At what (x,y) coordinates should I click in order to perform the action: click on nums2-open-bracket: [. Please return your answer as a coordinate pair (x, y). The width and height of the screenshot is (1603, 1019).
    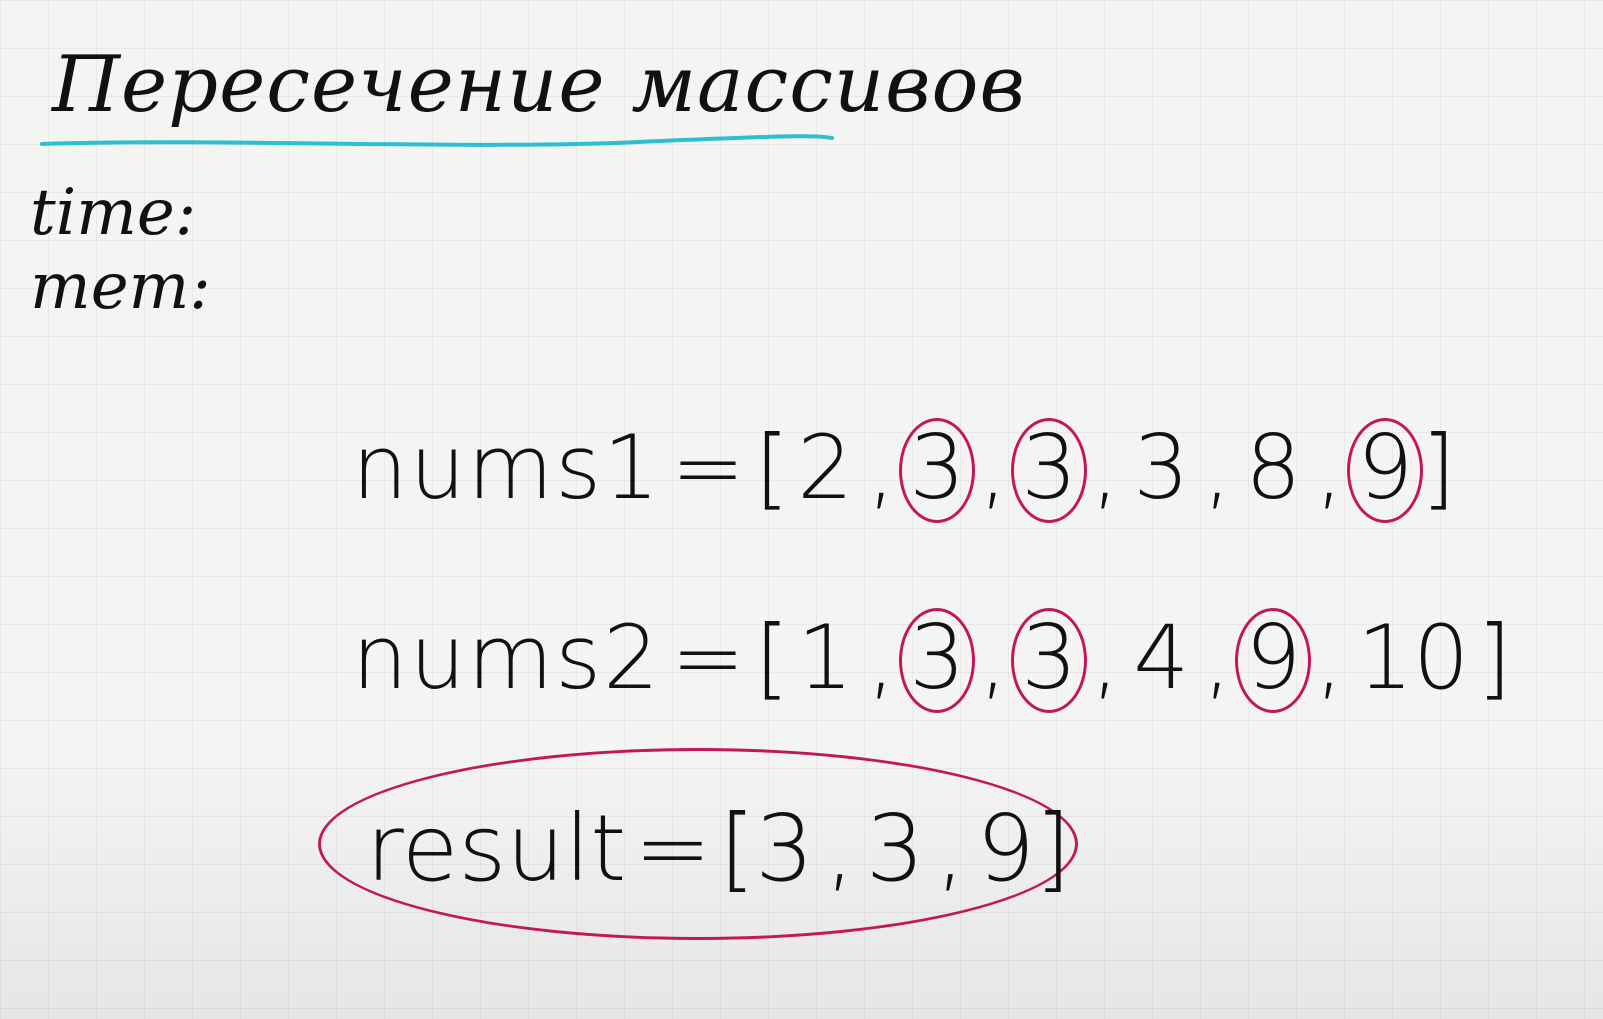
    Looking at the image, I should click on (772, 657).